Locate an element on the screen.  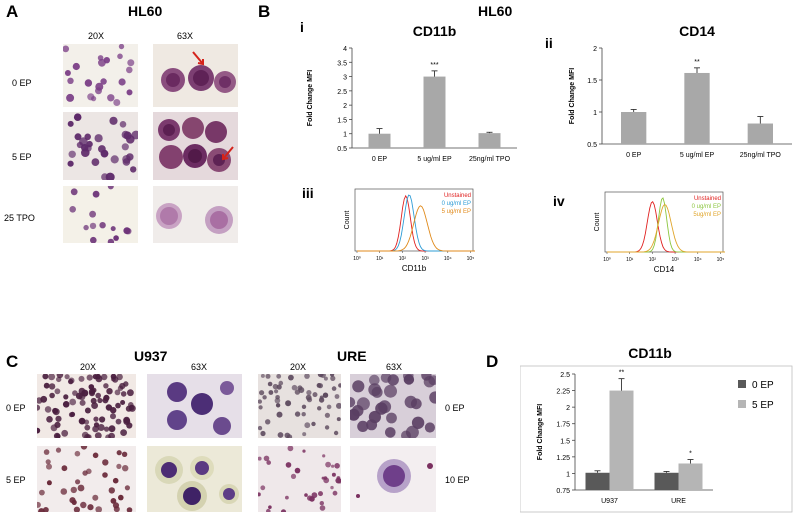
x-tick-label: U937 is located at coordinates (609, 501).